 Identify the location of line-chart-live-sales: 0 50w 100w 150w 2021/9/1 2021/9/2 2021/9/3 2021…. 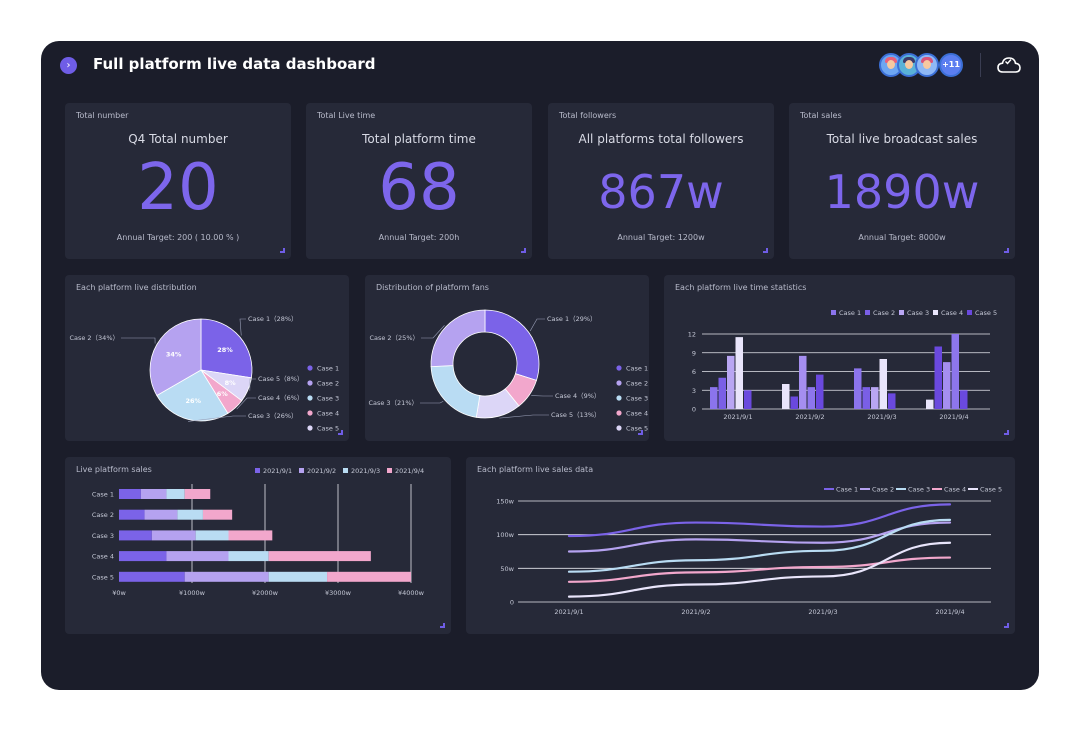
(749, 551).